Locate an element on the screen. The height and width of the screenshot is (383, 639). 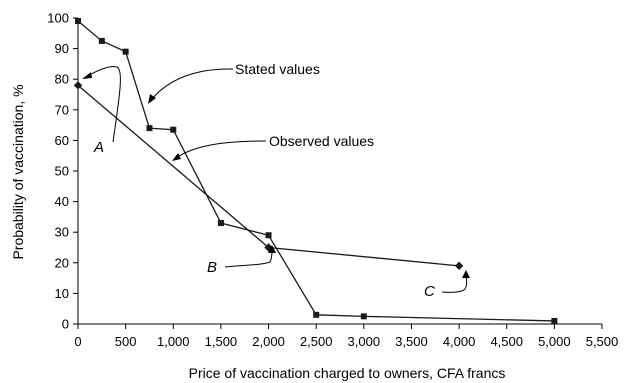
c-callout-arrow is located at coordinates (454, 283).